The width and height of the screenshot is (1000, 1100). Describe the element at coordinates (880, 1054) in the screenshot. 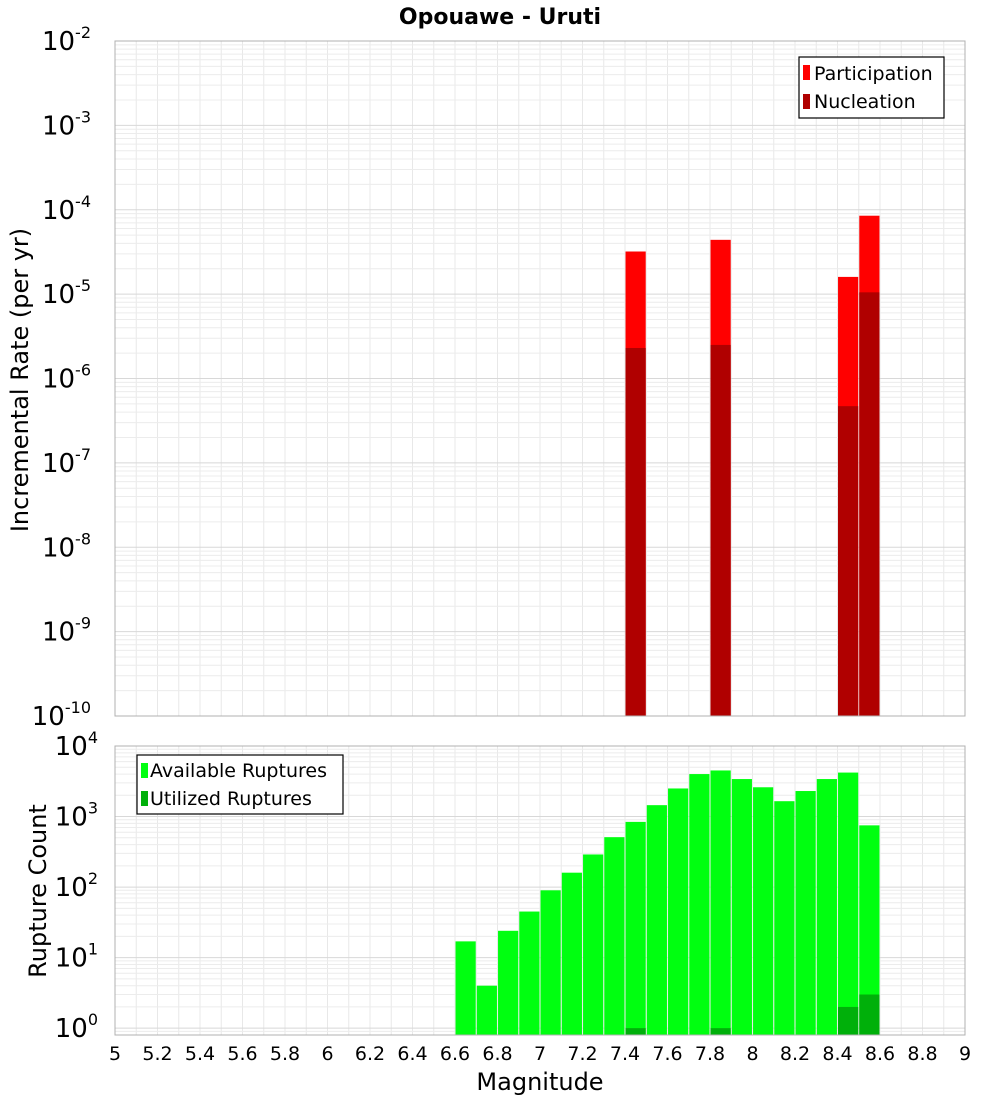

I see `x-tick-label: 8.6` at that location.